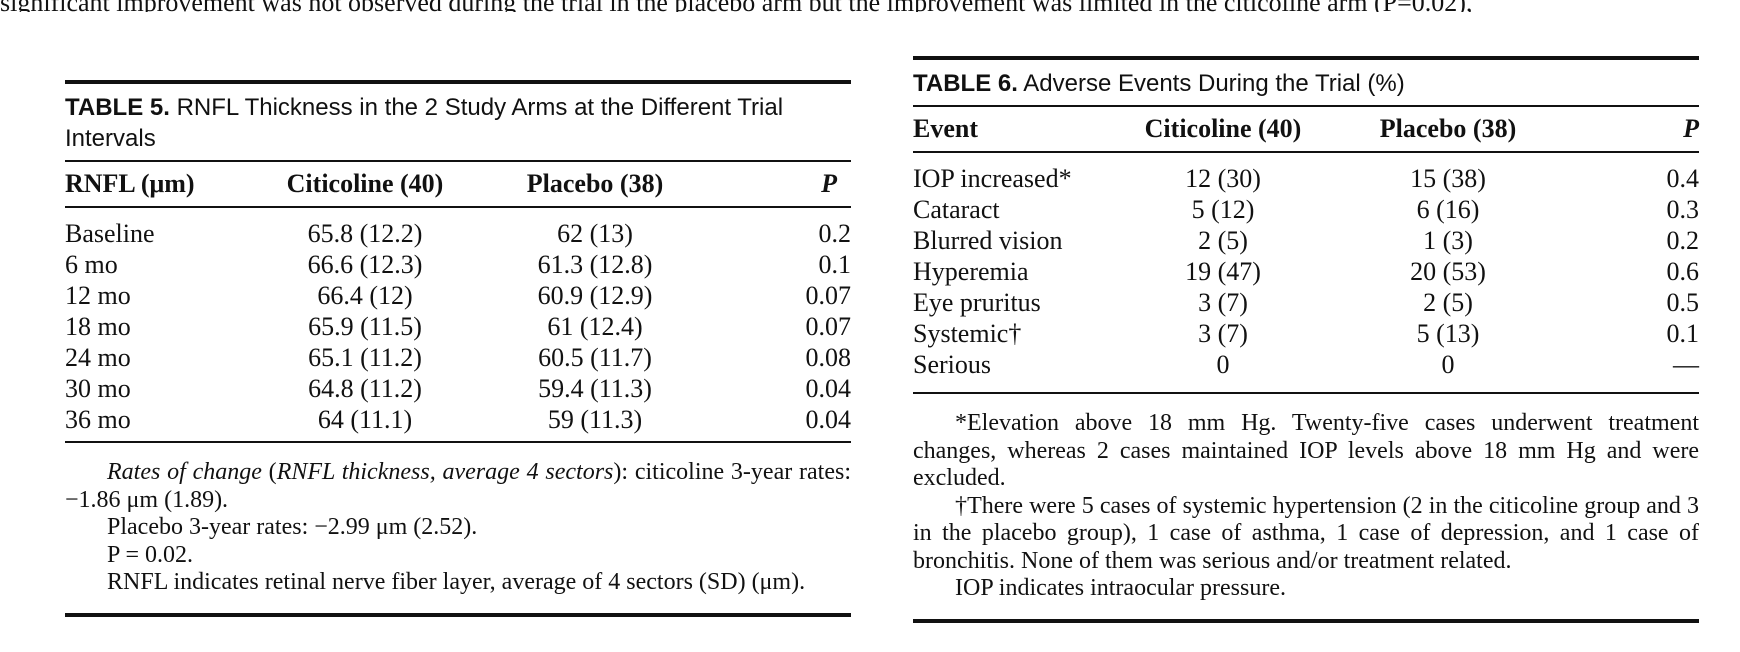 The image size is (1740, 652). What do you see at coordinates (1448, 240) in the screenshot?
I see `placebo-value: 1 (3)` at bounding box center [1448, 240].